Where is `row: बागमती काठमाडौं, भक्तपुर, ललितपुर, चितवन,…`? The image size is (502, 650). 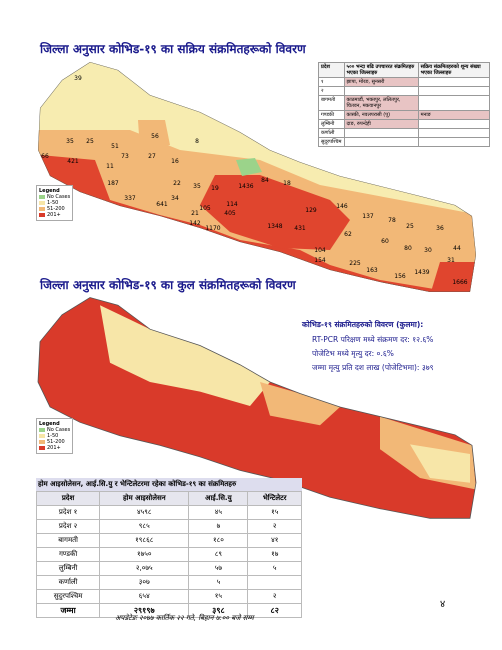 row: बागमती काठमाडौं, भक्तपुर, ललितपुर, चितवन,… is located at coordinates (404, 103).